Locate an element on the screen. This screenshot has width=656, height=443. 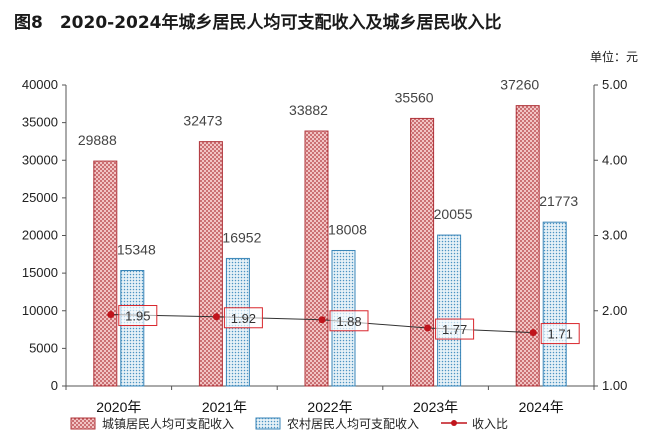
legend-swatch-rural is located at coordinates (268, 423).